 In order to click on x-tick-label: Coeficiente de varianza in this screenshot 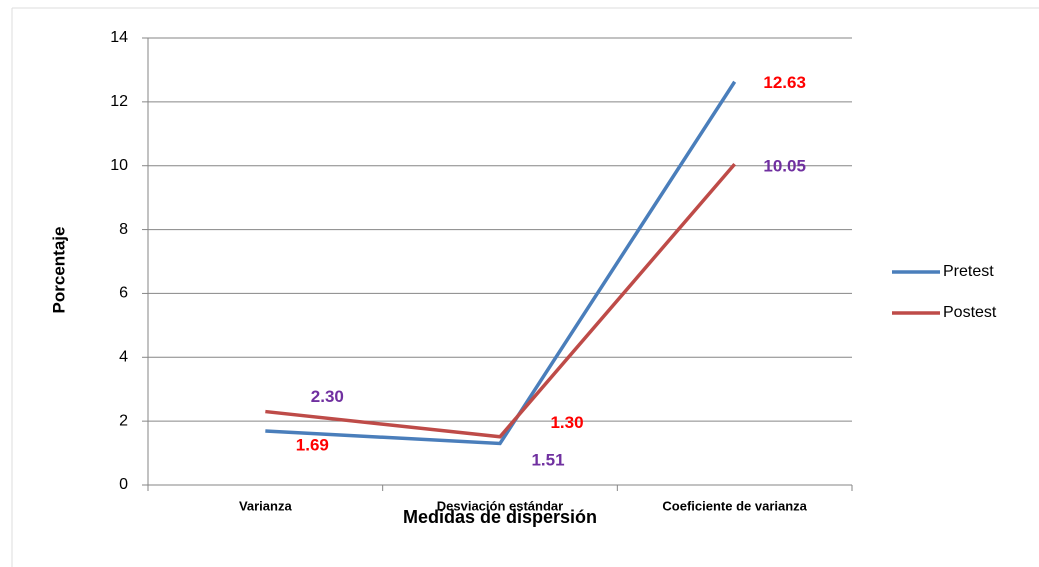, I will do `click(734, 505)`.